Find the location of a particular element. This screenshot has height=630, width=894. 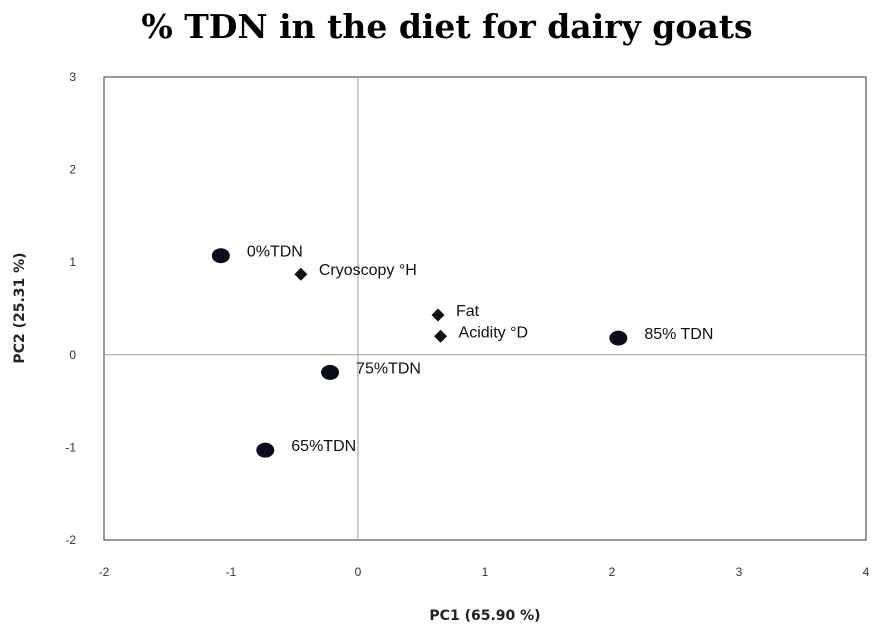

y-tick-label: 2 is located at coordinates (72, 170).